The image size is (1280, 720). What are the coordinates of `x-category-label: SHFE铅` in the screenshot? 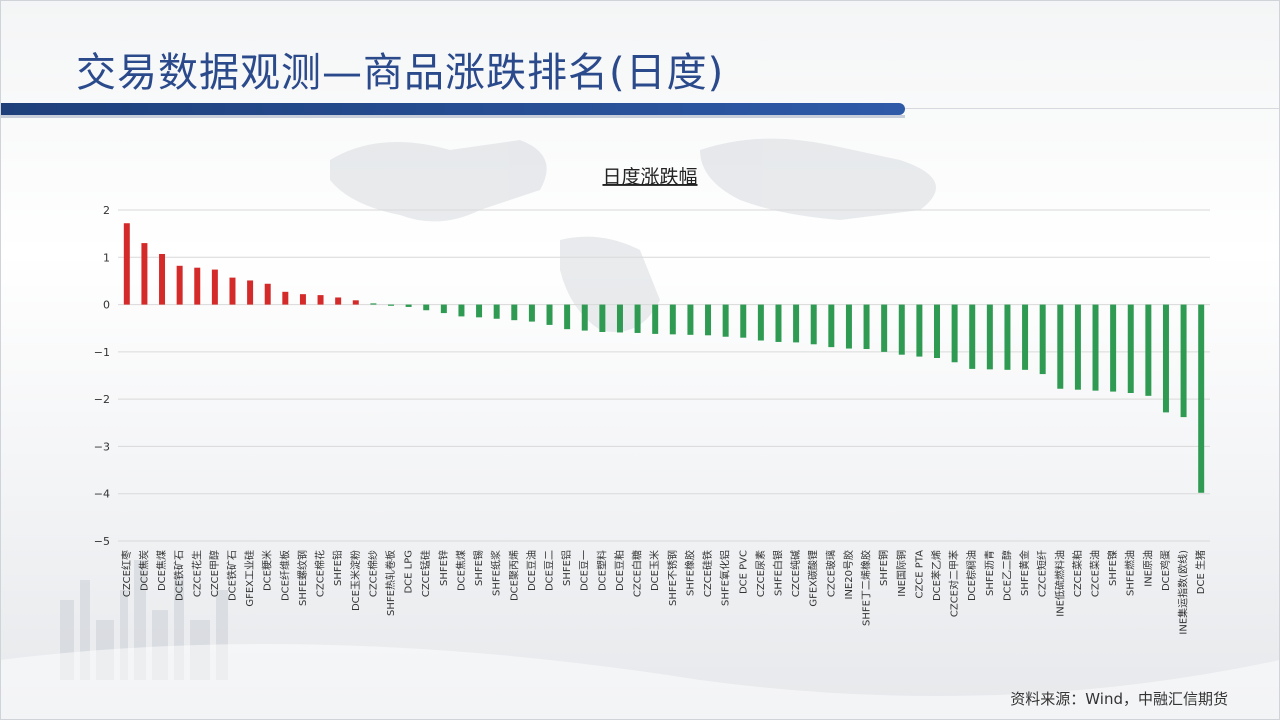 It's located at (337, 568).